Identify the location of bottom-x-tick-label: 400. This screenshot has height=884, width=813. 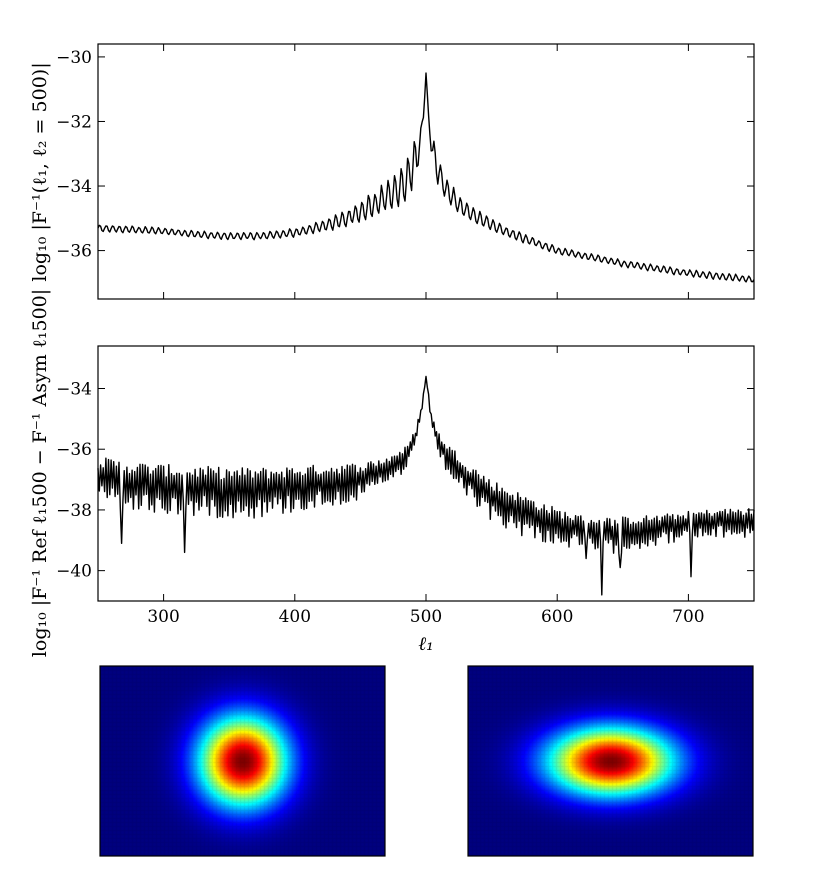
(295, 617).